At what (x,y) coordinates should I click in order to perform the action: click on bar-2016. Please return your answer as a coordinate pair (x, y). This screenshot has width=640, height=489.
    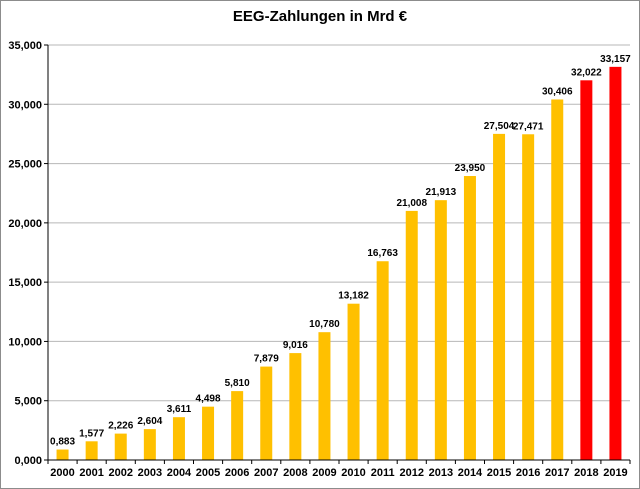
    Looking at the image, I should click on (528, 297).